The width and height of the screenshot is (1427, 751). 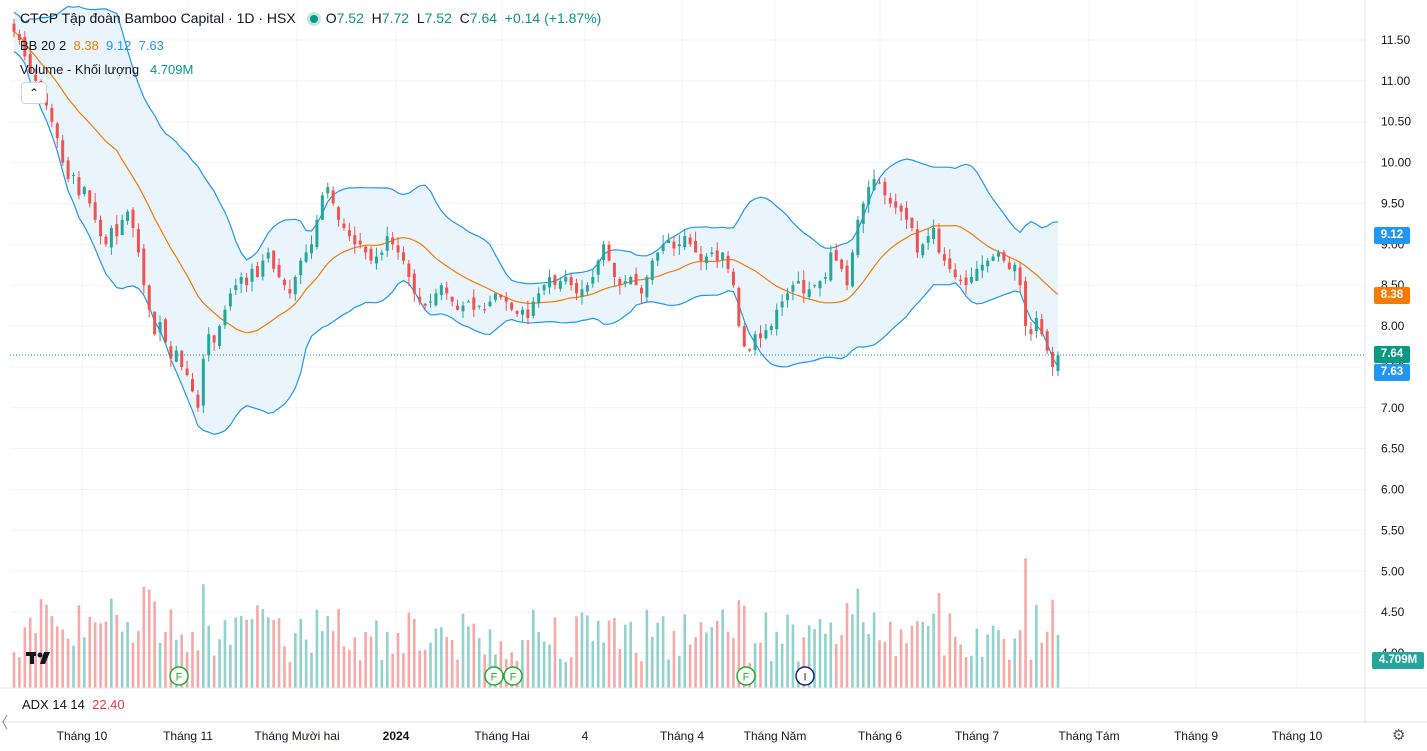 What do you see at coordinates (34, 93) in the screenshot?
I see `collapse-chevron-icon: ⌃` at bounding box center [34, 93].